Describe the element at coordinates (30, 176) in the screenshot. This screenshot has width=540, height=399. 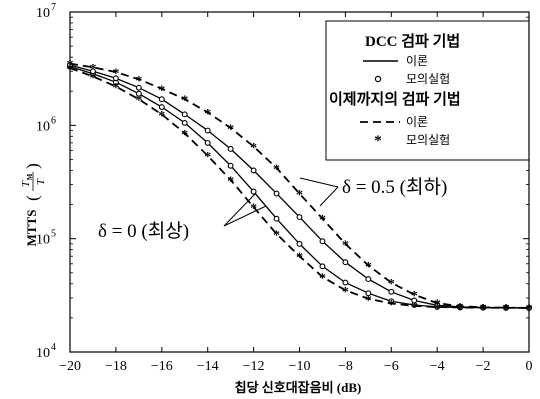
I see `y-axis-label-numerator-sub: M` at that location.